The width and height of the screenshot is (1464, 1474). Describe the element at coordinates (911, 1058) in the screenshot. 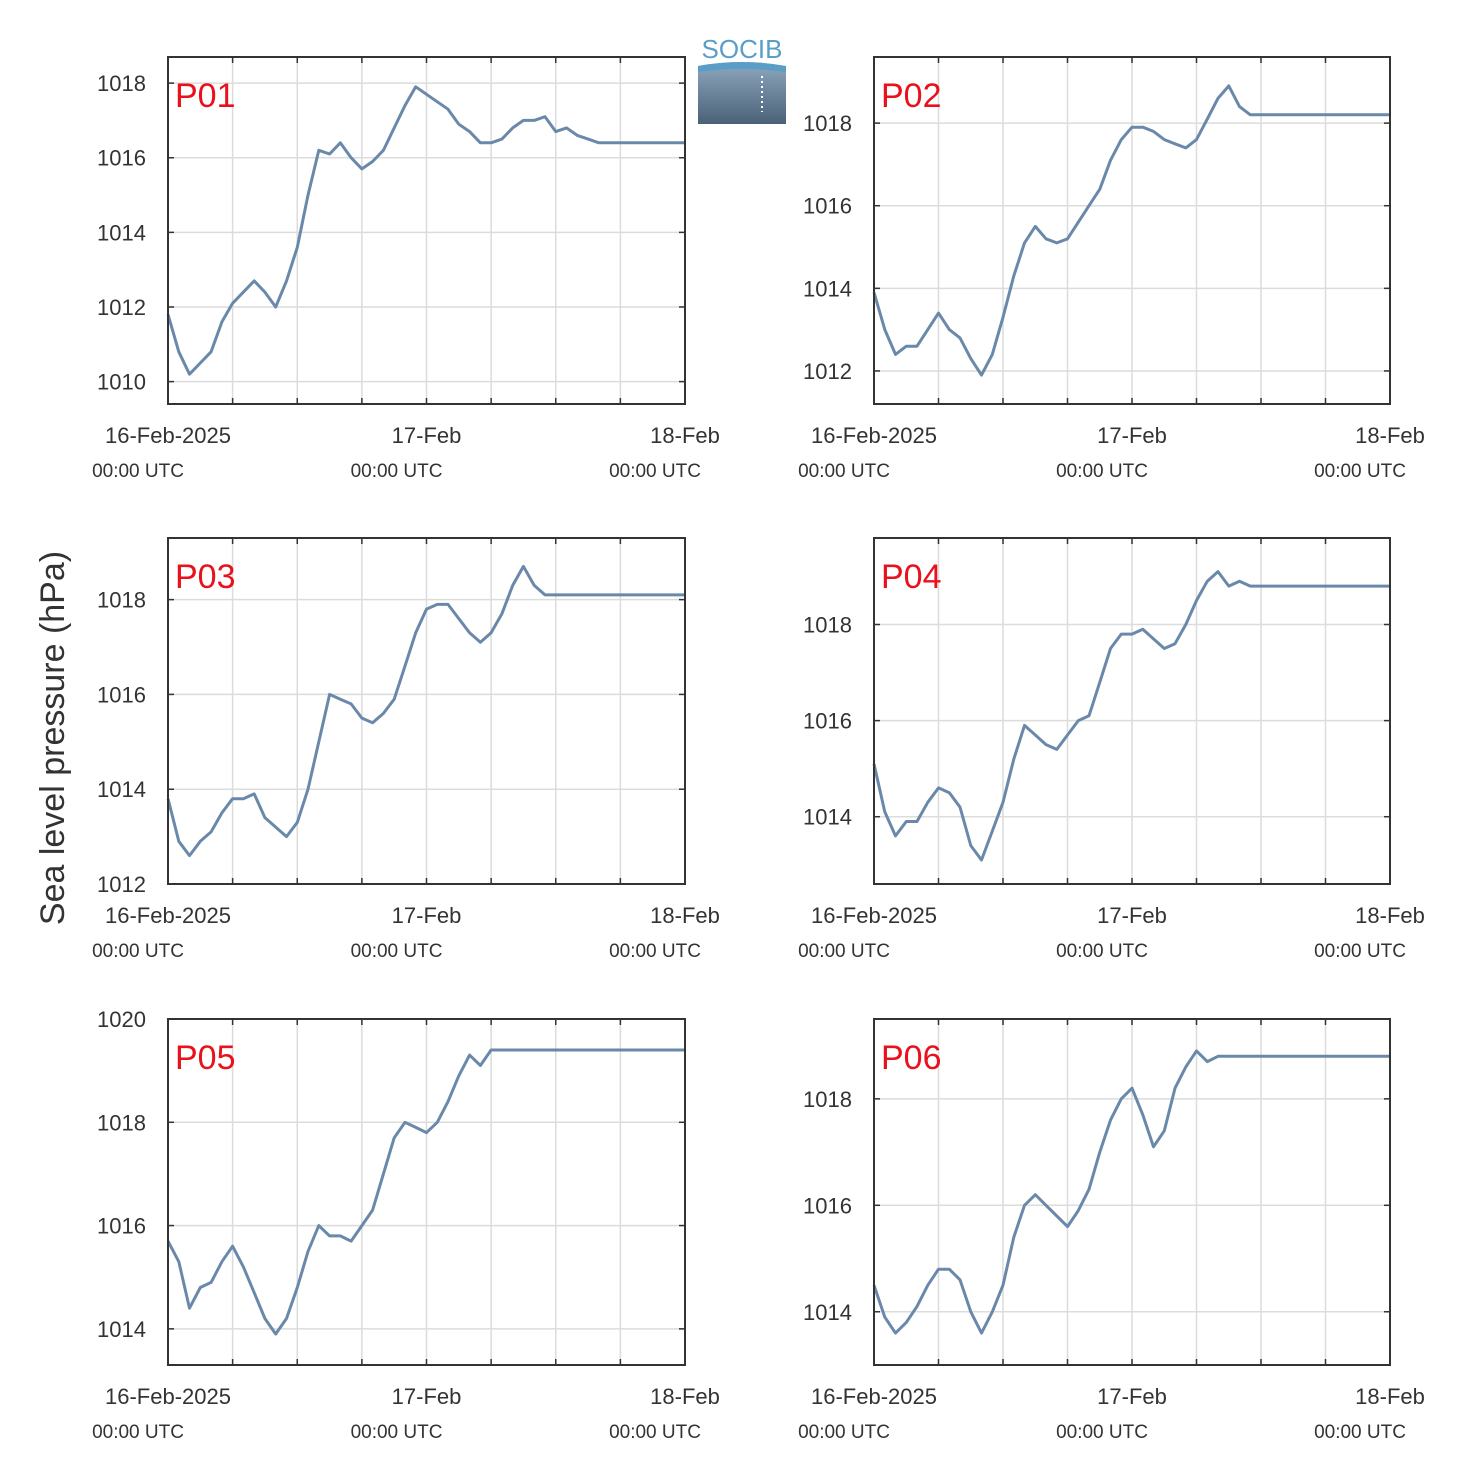

I see `panel-label: P06` at that location.